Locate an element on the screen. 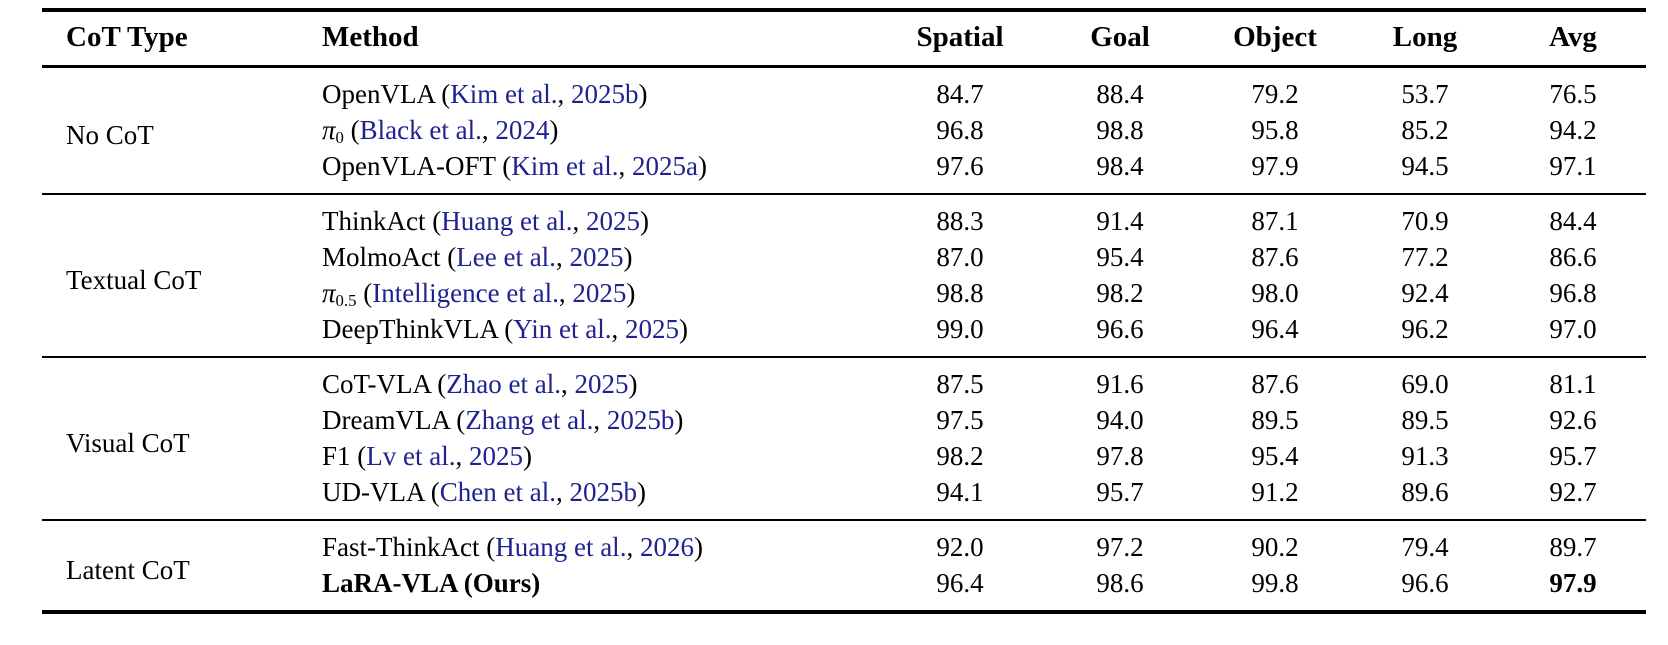 This screenshot has height=645, width=1668. method-cell: MolmoAct (Lee et al., 2025) is located at coordinates (477, 257).